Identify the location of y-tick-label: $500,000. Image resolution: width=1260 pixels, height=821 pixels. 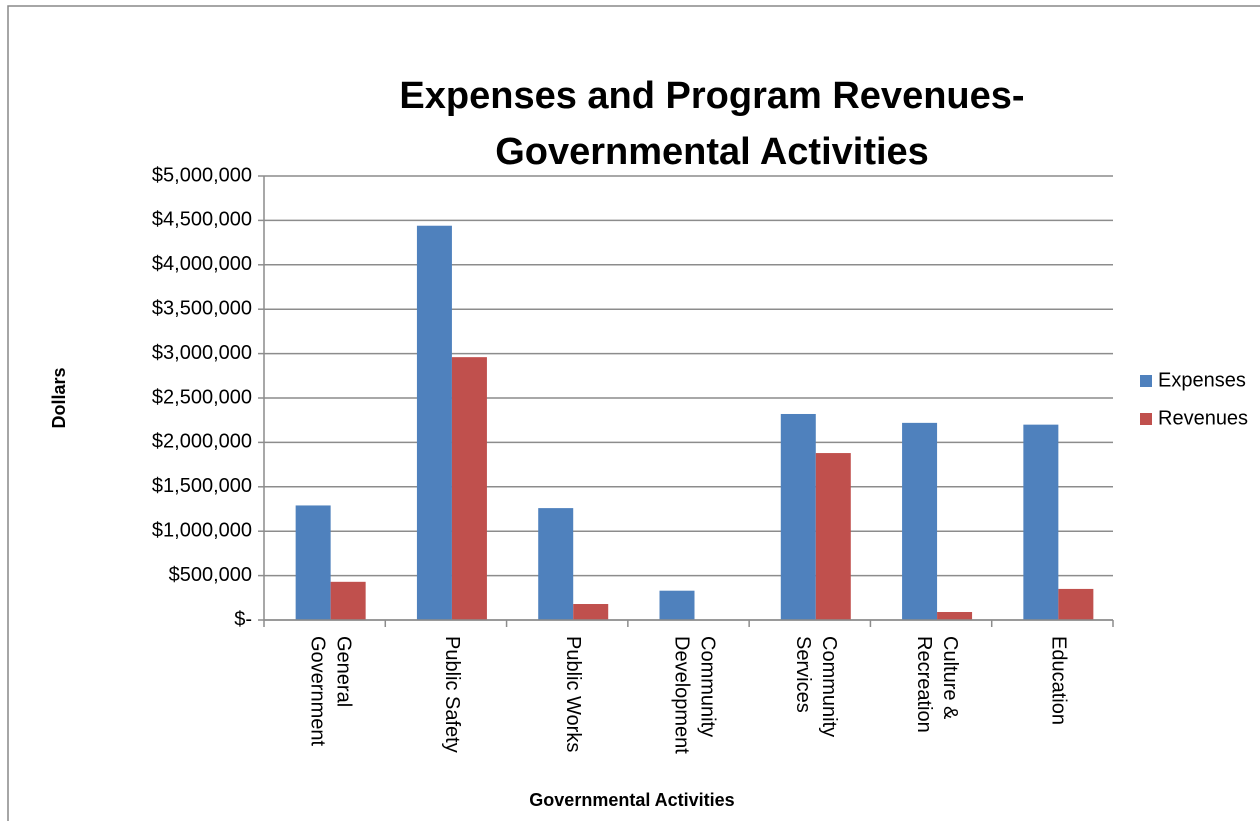
(210, 575).